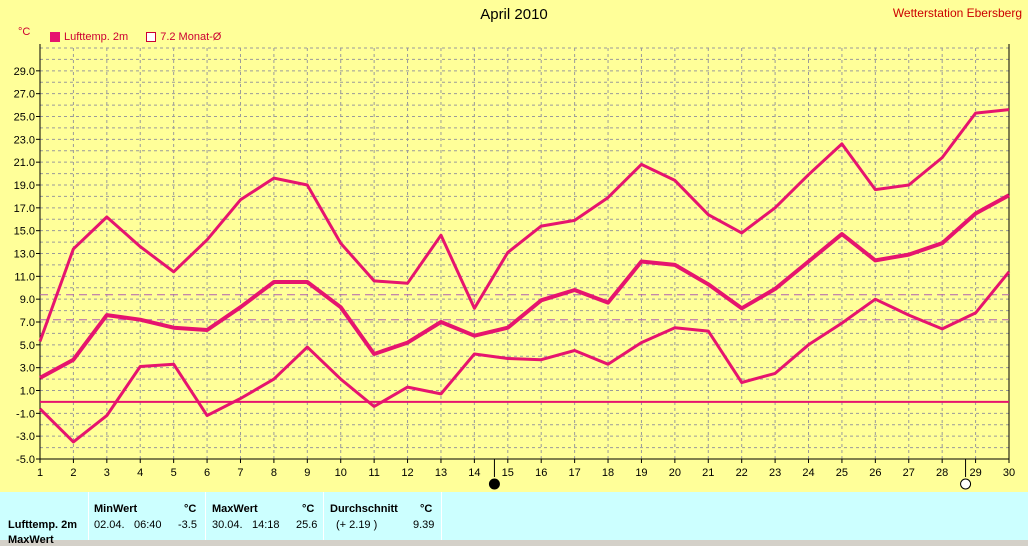  What do you see at coordinates (641, 473) in the screenshot?
I see `x-tick-label: 19` at bounding box center [641, 473].